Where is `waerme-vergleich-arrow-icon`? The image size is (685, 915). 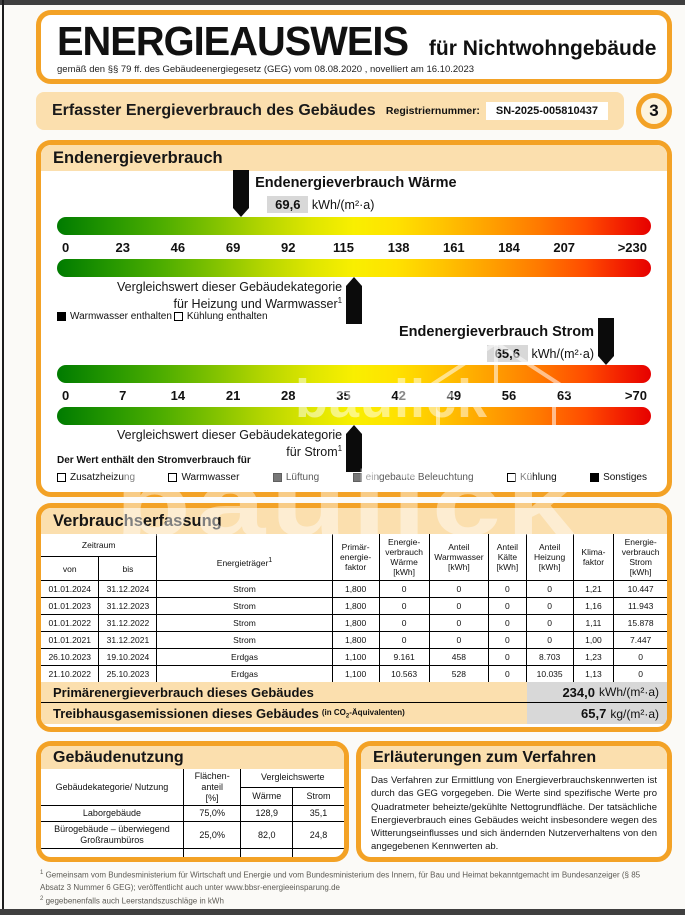
waerme-vergleich-arrow-icon is located at coordinates (354, 300).